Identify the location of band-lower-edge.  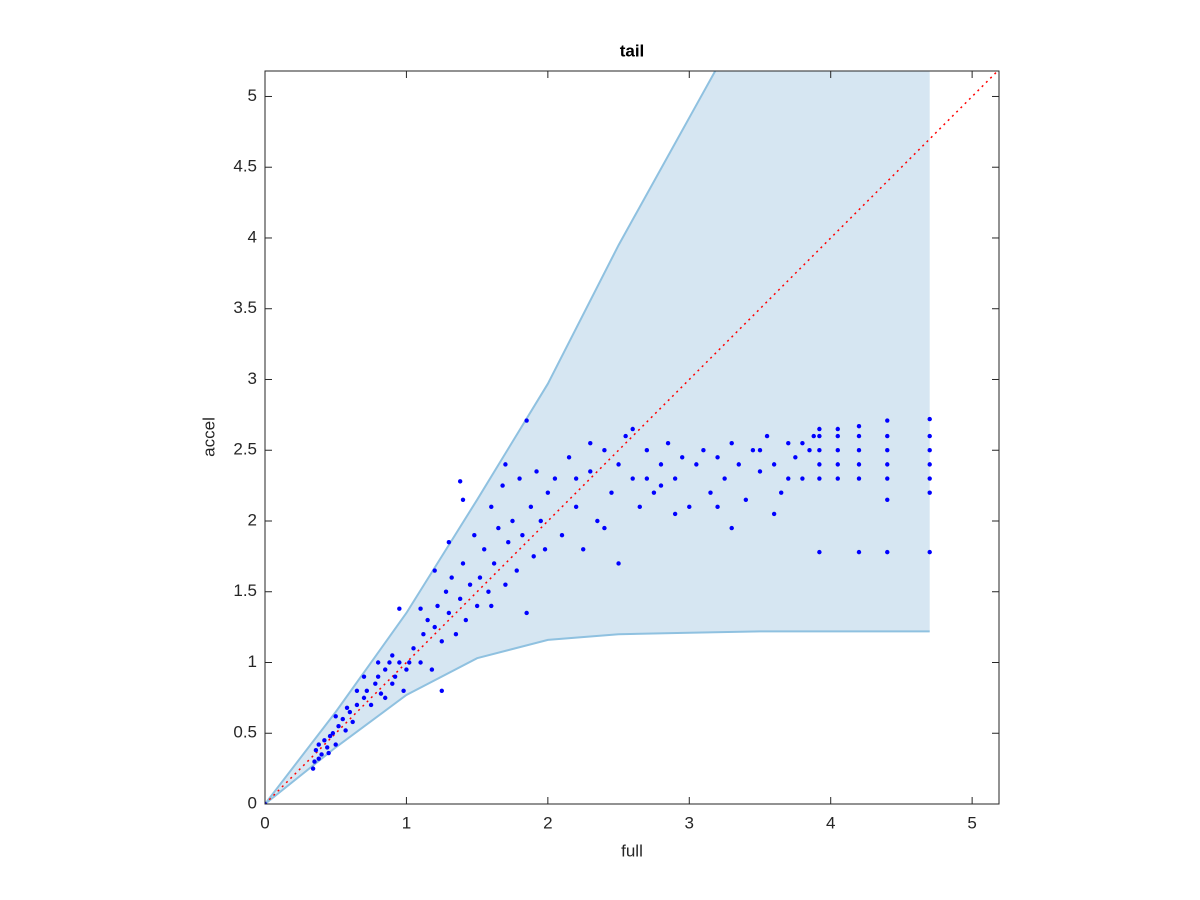
(597, 717).